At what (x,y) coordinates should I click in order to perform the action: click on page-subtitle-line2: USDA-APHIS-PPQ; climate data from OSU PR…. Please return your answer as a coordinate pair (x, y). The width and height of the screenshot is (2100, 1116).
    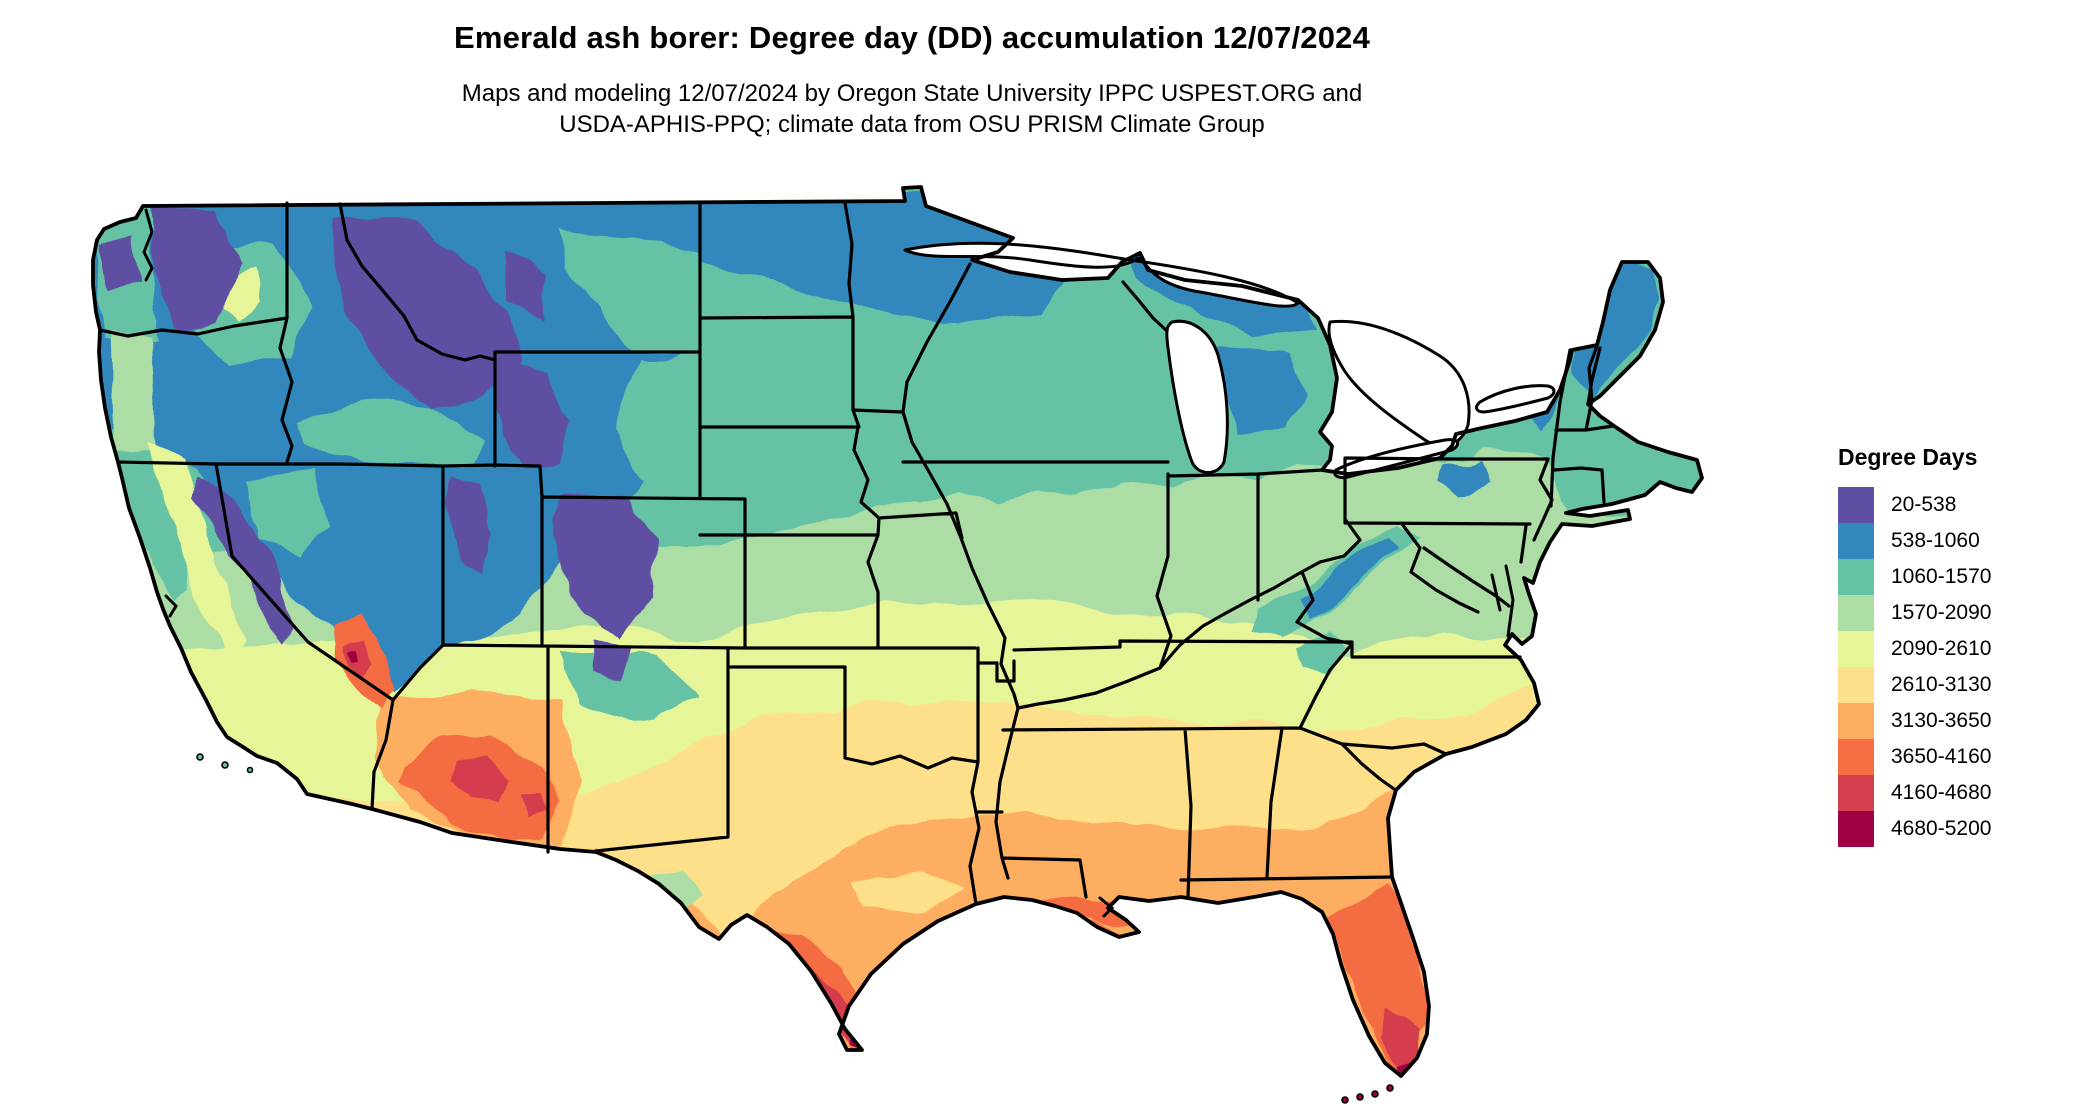
    Looking at the image, I should click on (912, 124).